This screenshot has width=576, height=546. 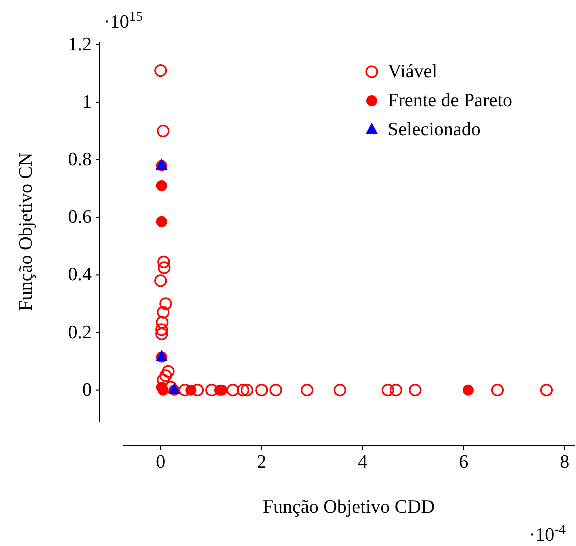 What do you see at coordinates (26, 232) in the screenshot?
I see `y-axis-title: Função Objetivo CN` at bounding box center [26, 232].